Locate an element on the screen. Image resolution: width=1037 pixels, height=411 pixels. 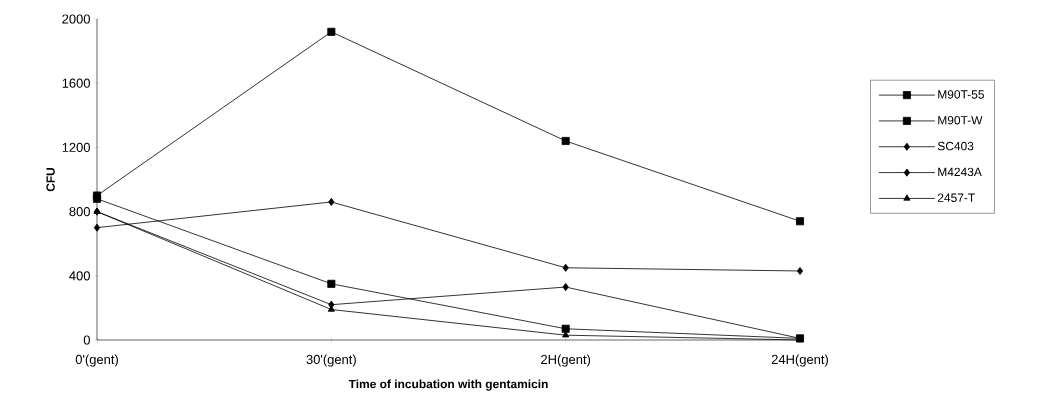
y-tick-label: 1200 is located at coordinates (76, 147).